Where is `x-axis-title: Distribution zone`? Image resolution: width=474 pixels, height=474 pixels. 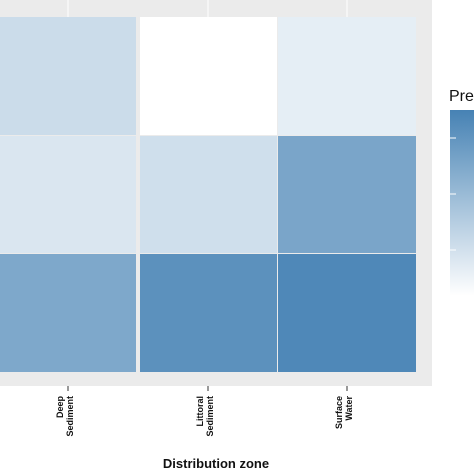
x-axis-title: Distribution zone is located at coordinates (216, 463).